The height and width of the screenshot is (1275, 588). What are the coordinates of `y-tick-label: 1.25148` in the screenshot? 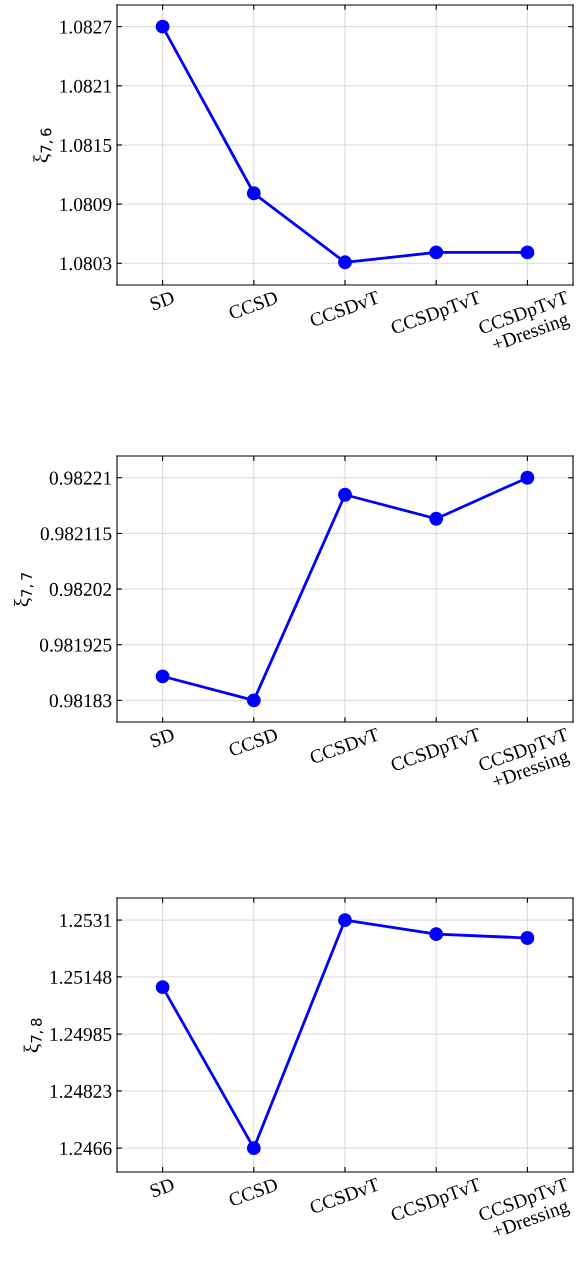 It's located at (81, 977).